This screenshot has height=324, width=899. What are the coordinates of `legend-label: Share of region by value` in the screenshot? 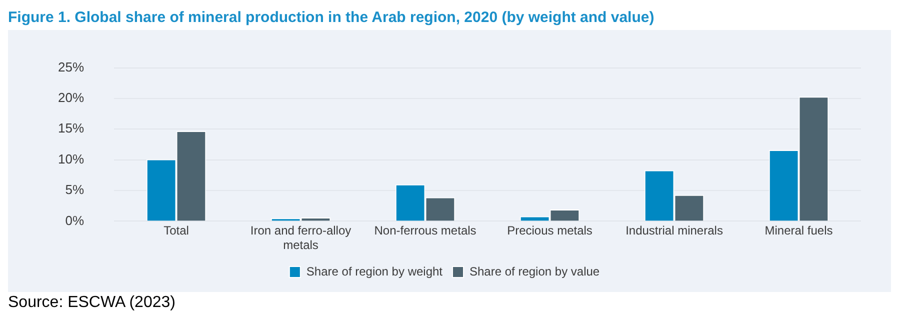 It's located at (535, 271).